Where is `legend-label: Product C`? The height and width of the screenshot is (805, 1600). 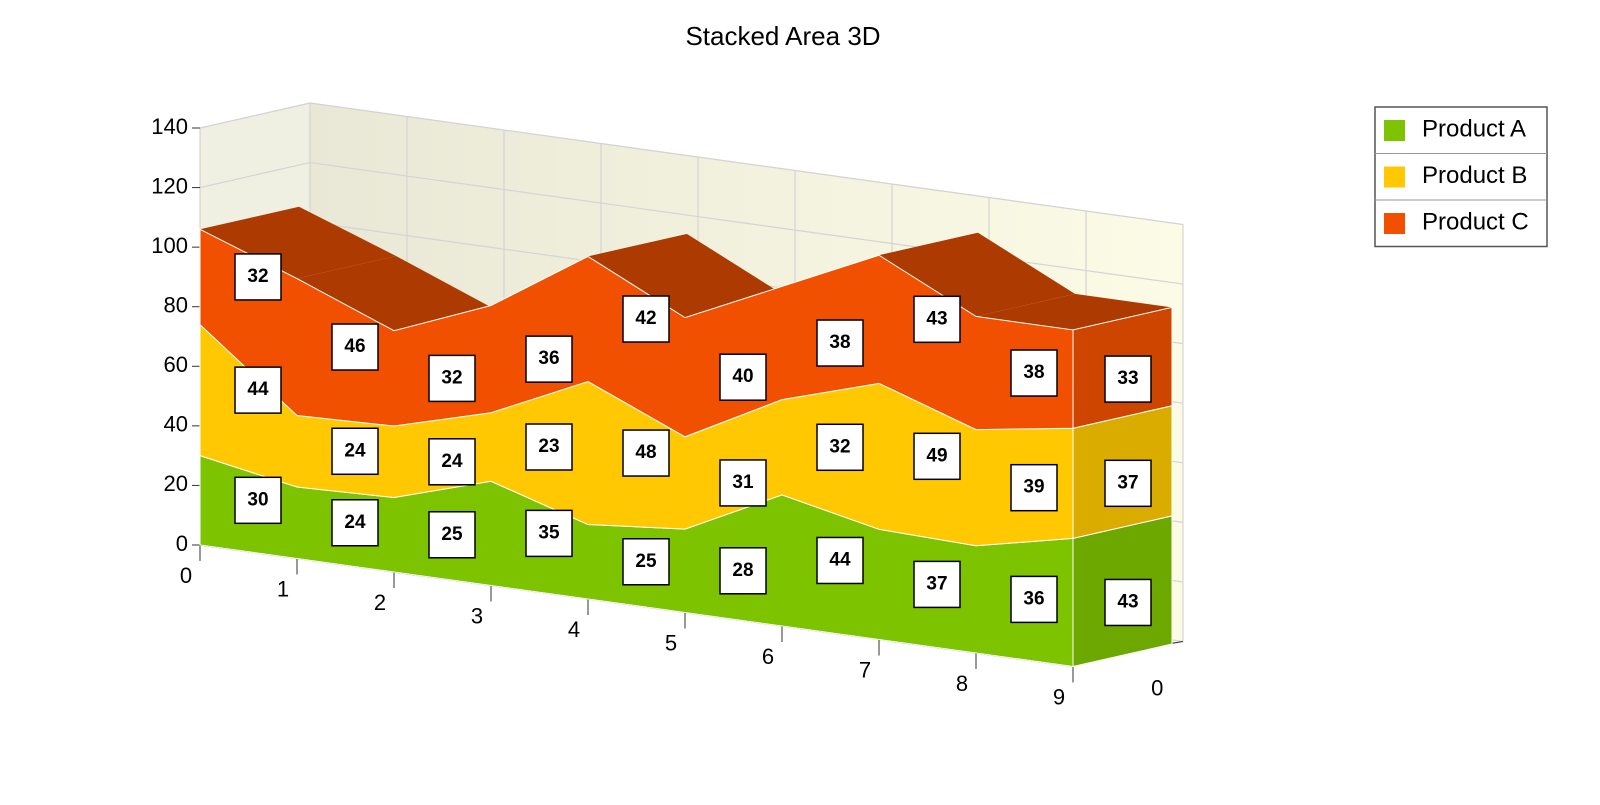 legend-label: Product C is located at coordinates (1475, 222).